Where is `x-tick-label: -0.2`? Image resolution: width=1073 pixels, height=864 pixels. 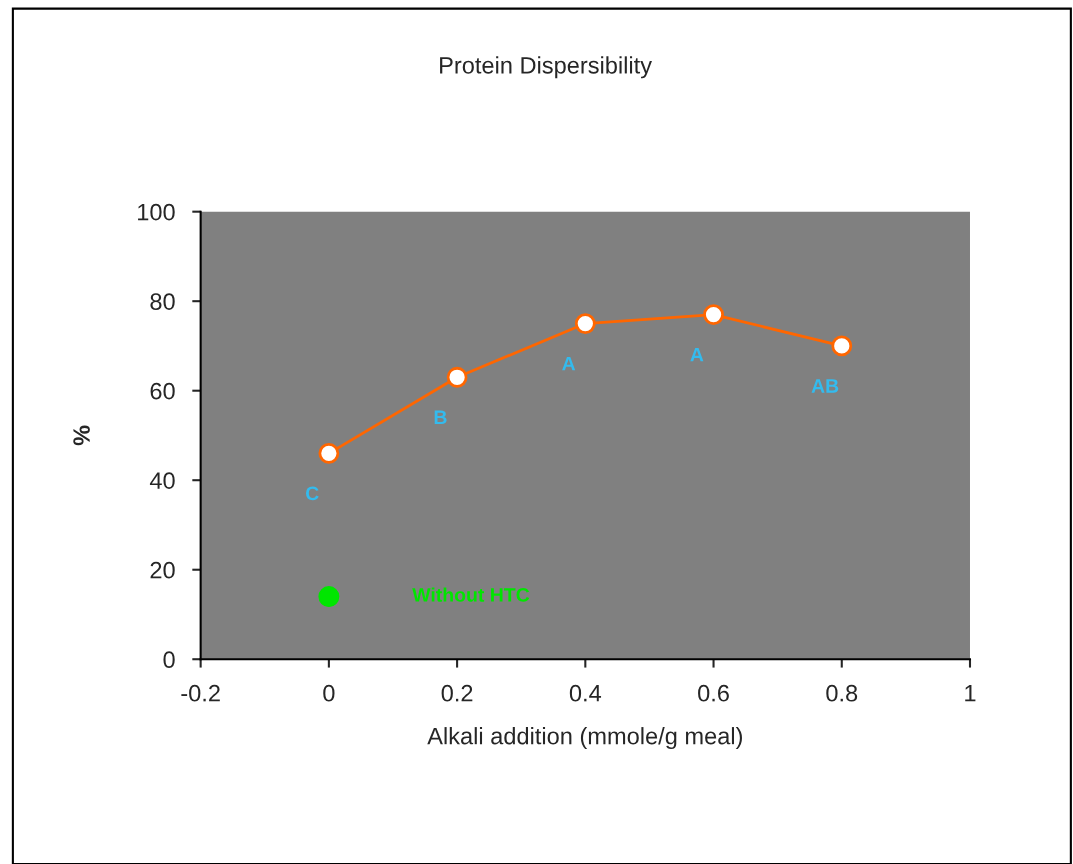
x-tick-label: -0.2 is located at coordinates (200, 693).